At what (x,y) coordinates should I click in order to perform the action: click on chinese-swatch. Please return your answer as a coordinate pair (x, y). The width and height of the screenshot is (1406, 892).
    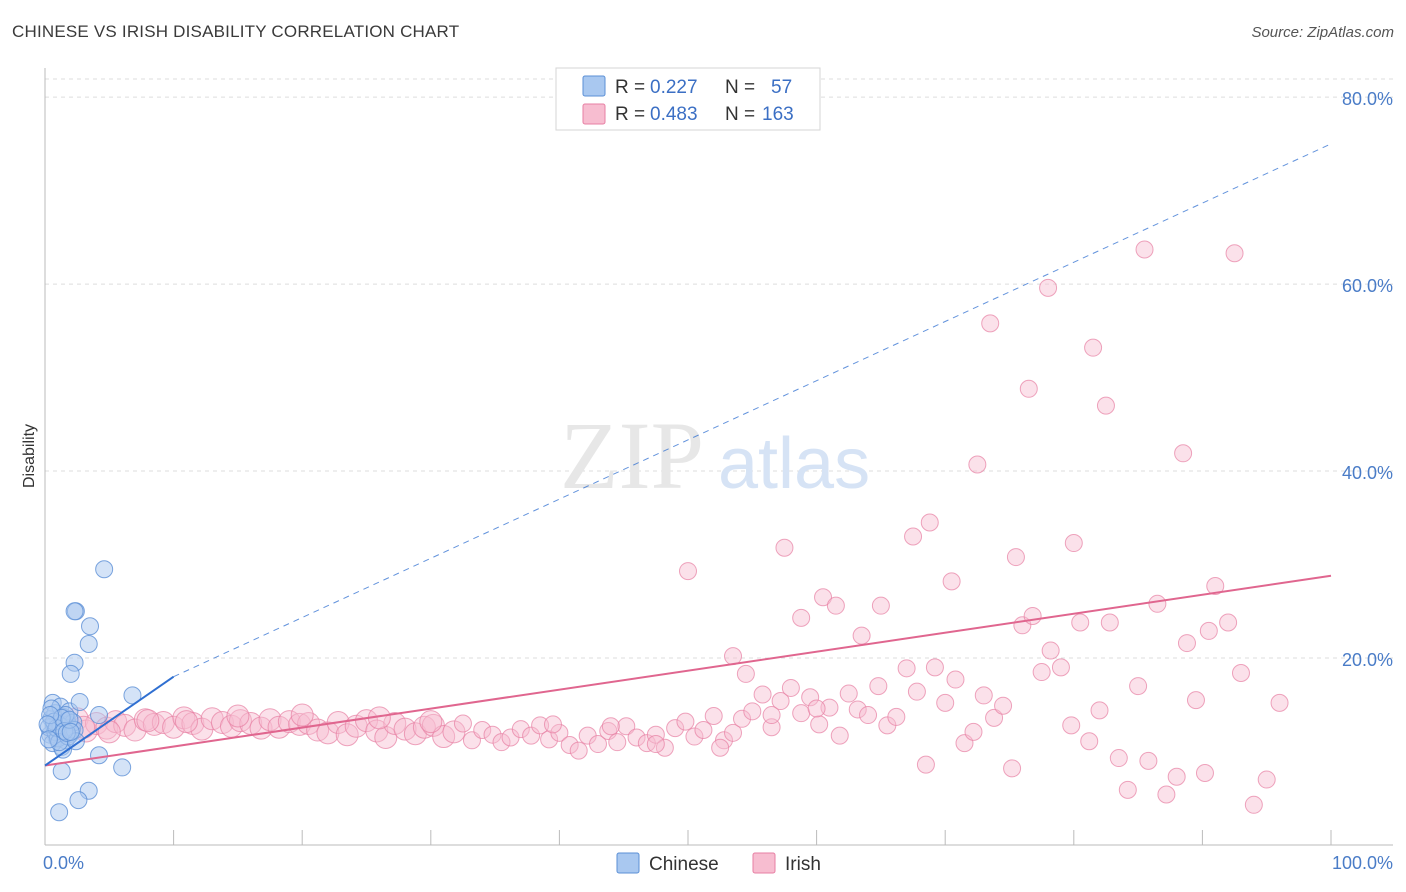
    Looking at the image, I should click on (594, 86).